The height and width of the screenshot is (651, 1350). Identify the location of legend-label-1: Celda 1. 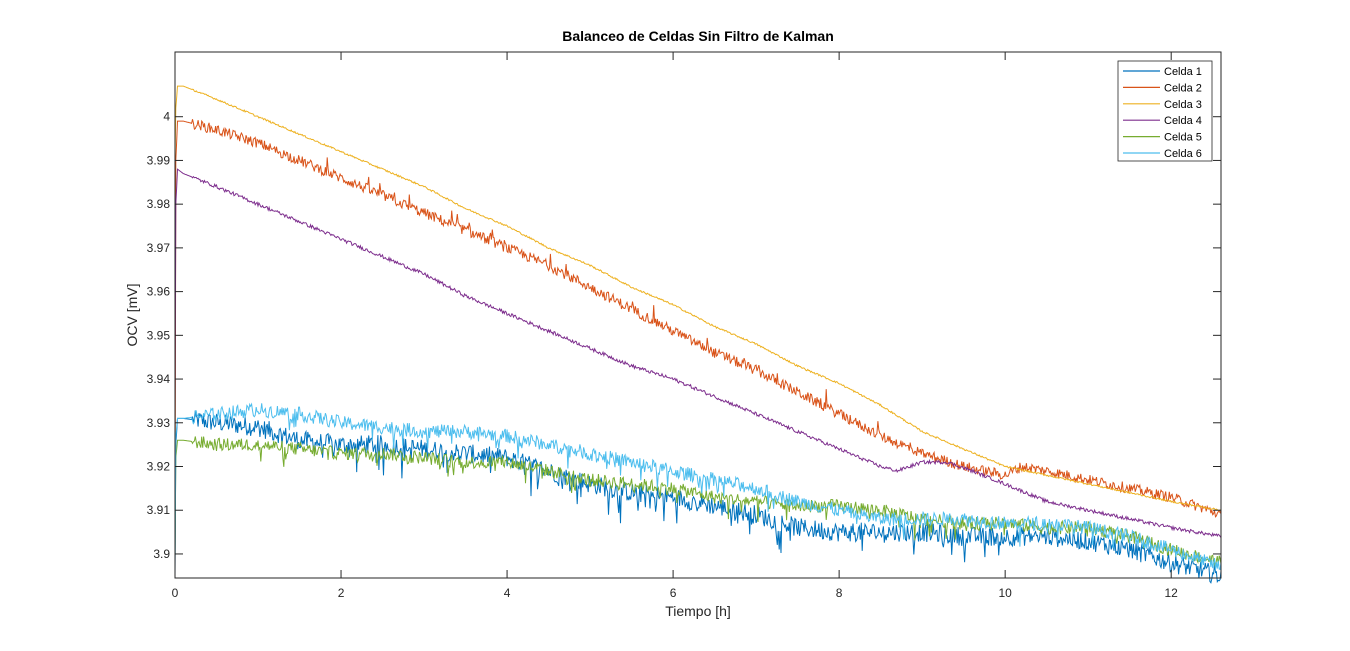
(1183, 72).